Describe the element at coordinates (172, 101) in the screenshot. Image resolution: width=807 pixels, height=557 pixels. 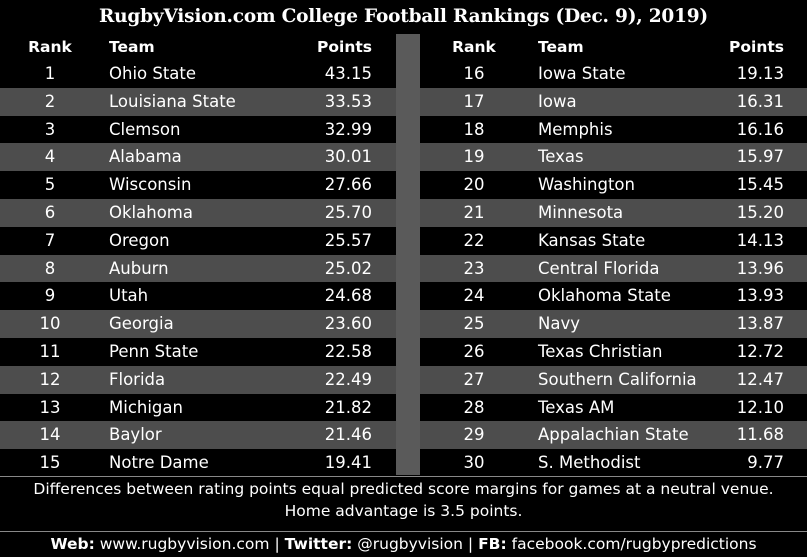
I see `team-cell: Louisiana State` at that location.